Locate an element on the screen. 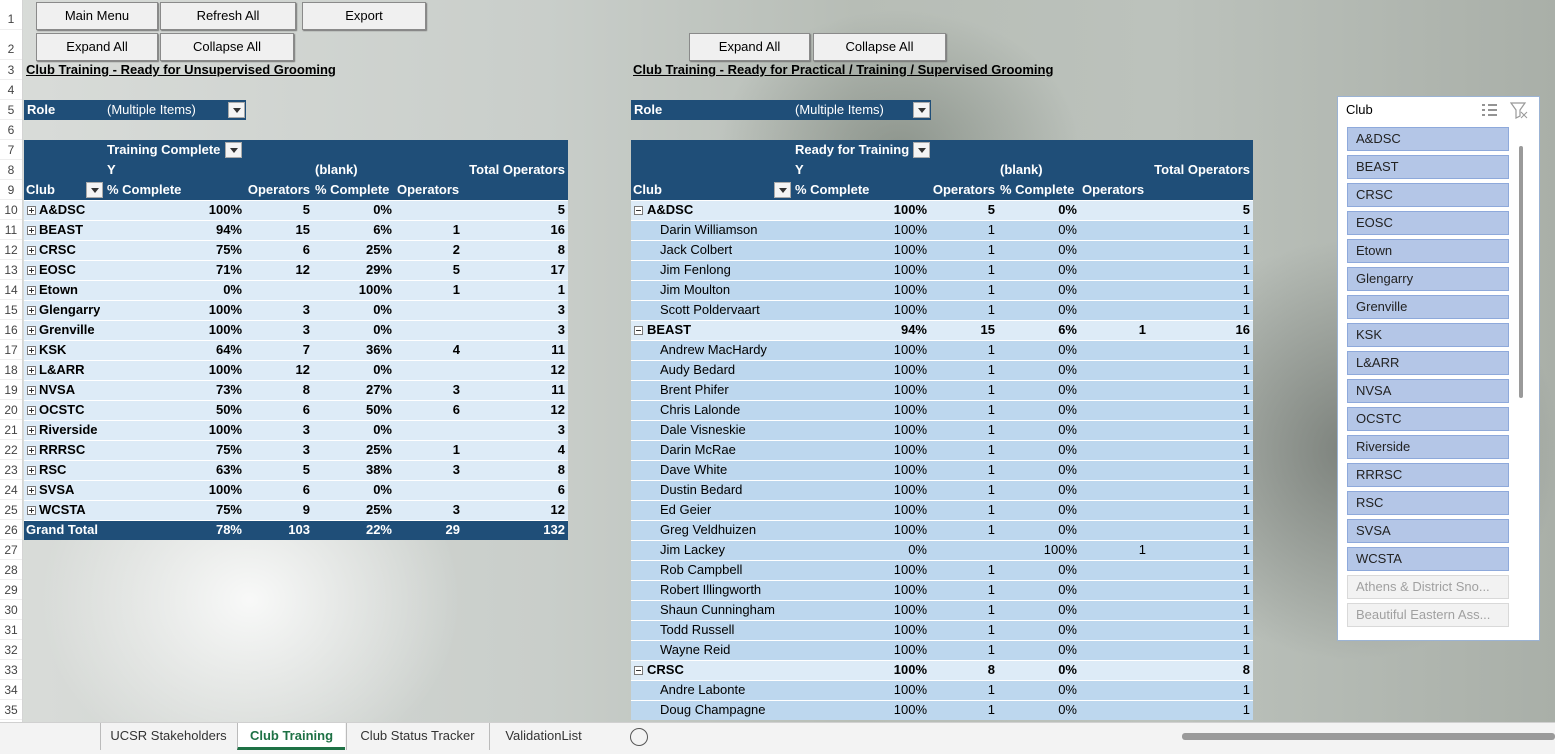 This screenshot has height=754, width=1555. row-label: L&ARR is located at coordinates (62, 369).